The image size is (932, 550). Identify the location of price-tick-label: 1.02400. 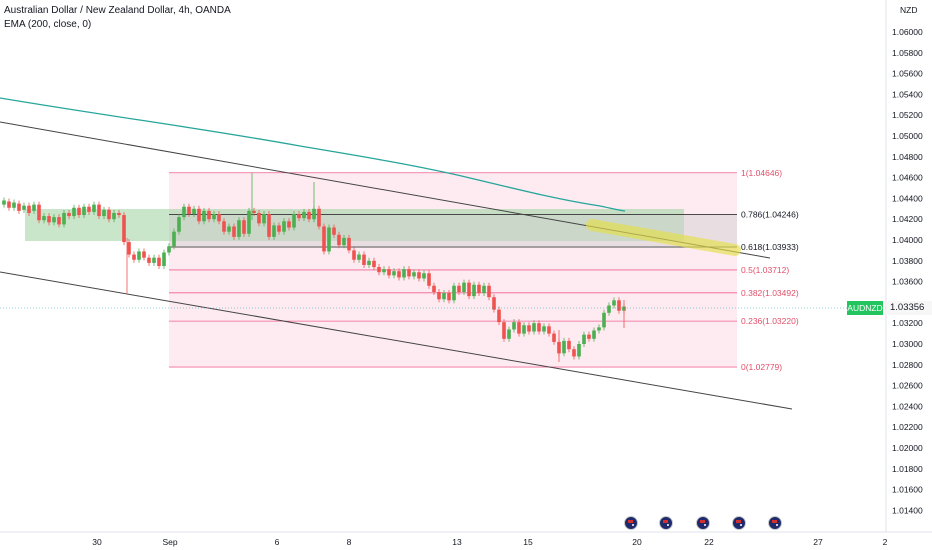
(907, 406).